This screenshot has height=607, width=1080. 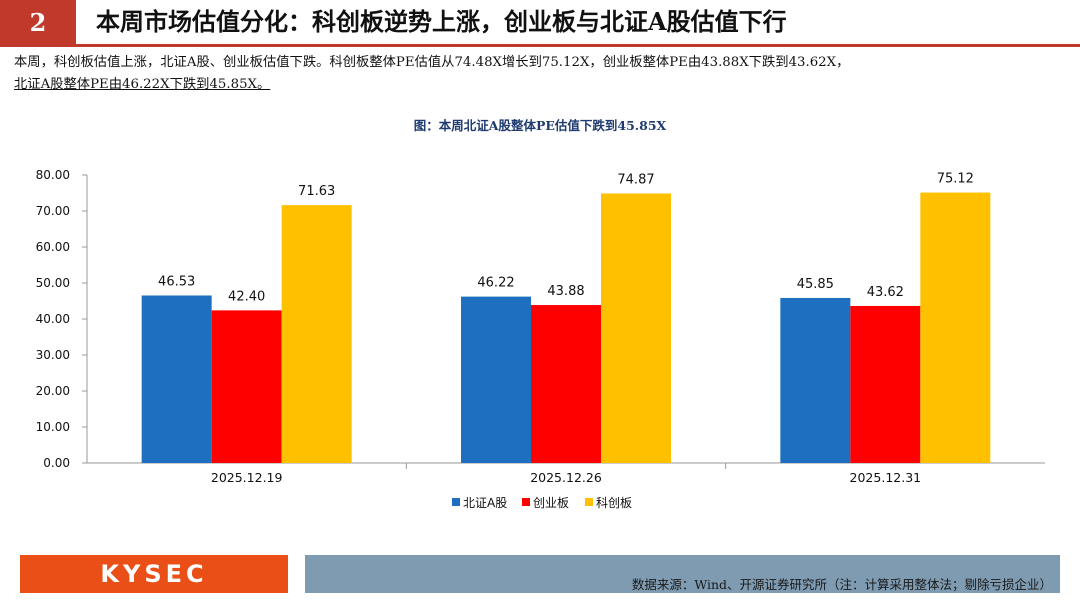 What do you see at coordinates (614, 503) in the screenshot?
I see `legend-entry: 科创板` at bounding box center [614, 503].